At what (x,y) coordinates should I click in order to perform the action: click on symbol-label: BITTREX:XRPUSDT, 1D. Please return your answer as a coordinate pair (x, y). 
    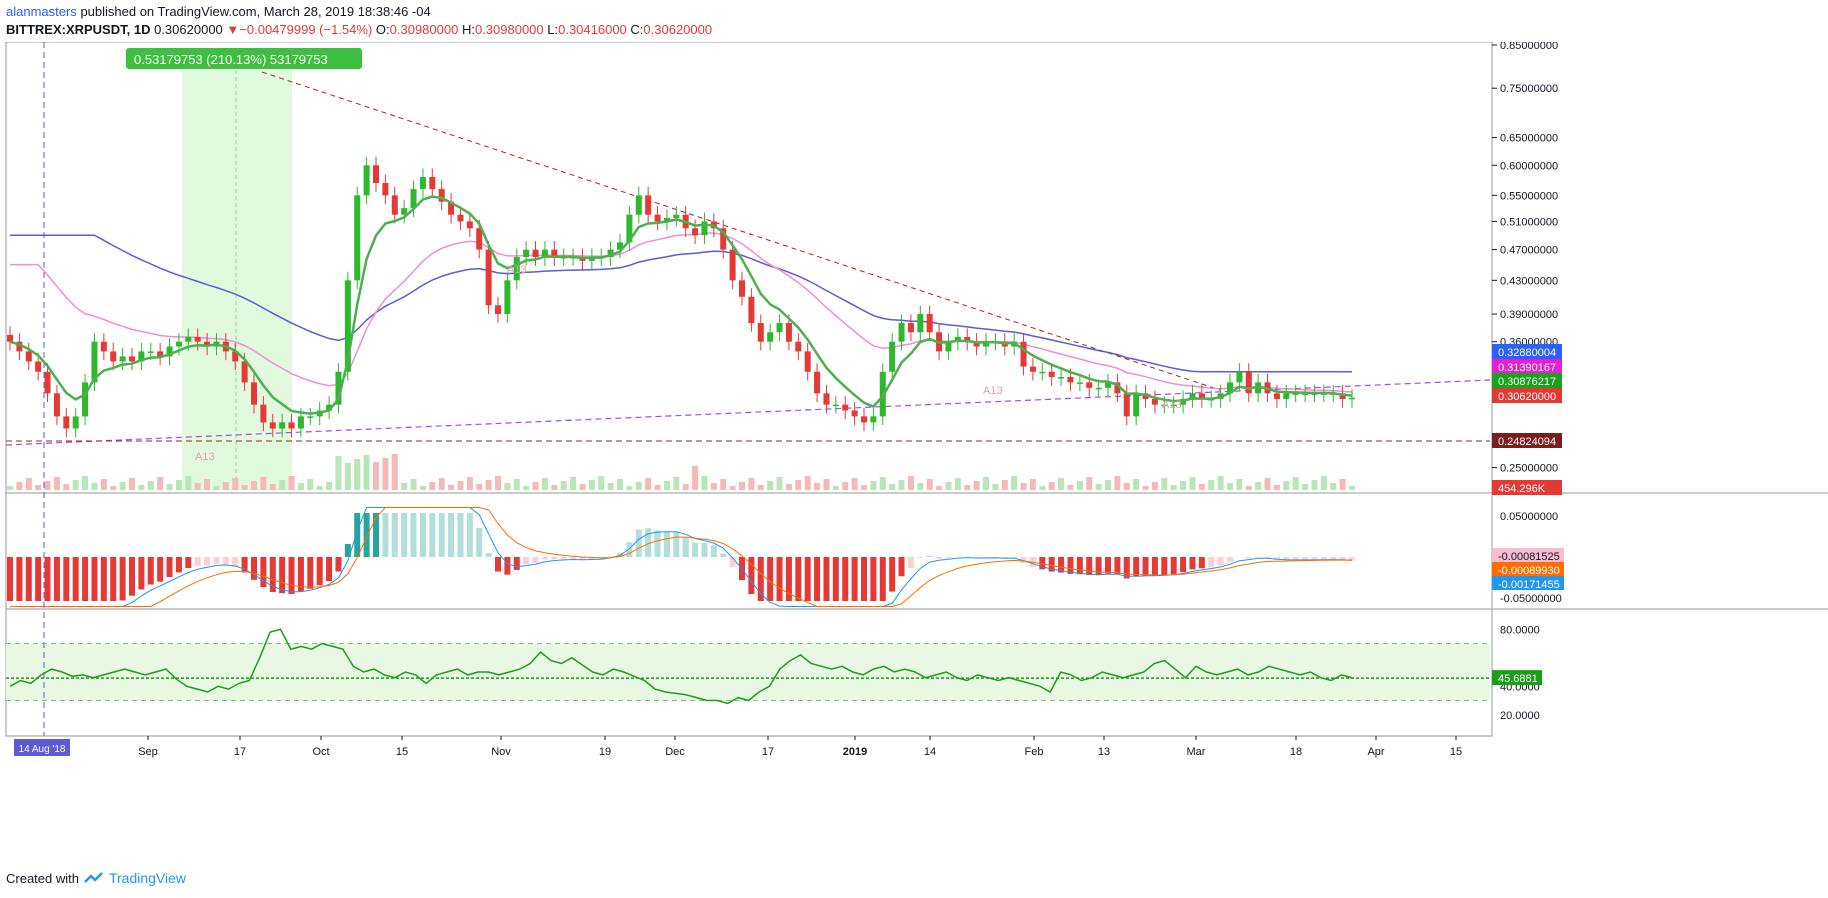
    Looking at the image, I should click on (78, 29).